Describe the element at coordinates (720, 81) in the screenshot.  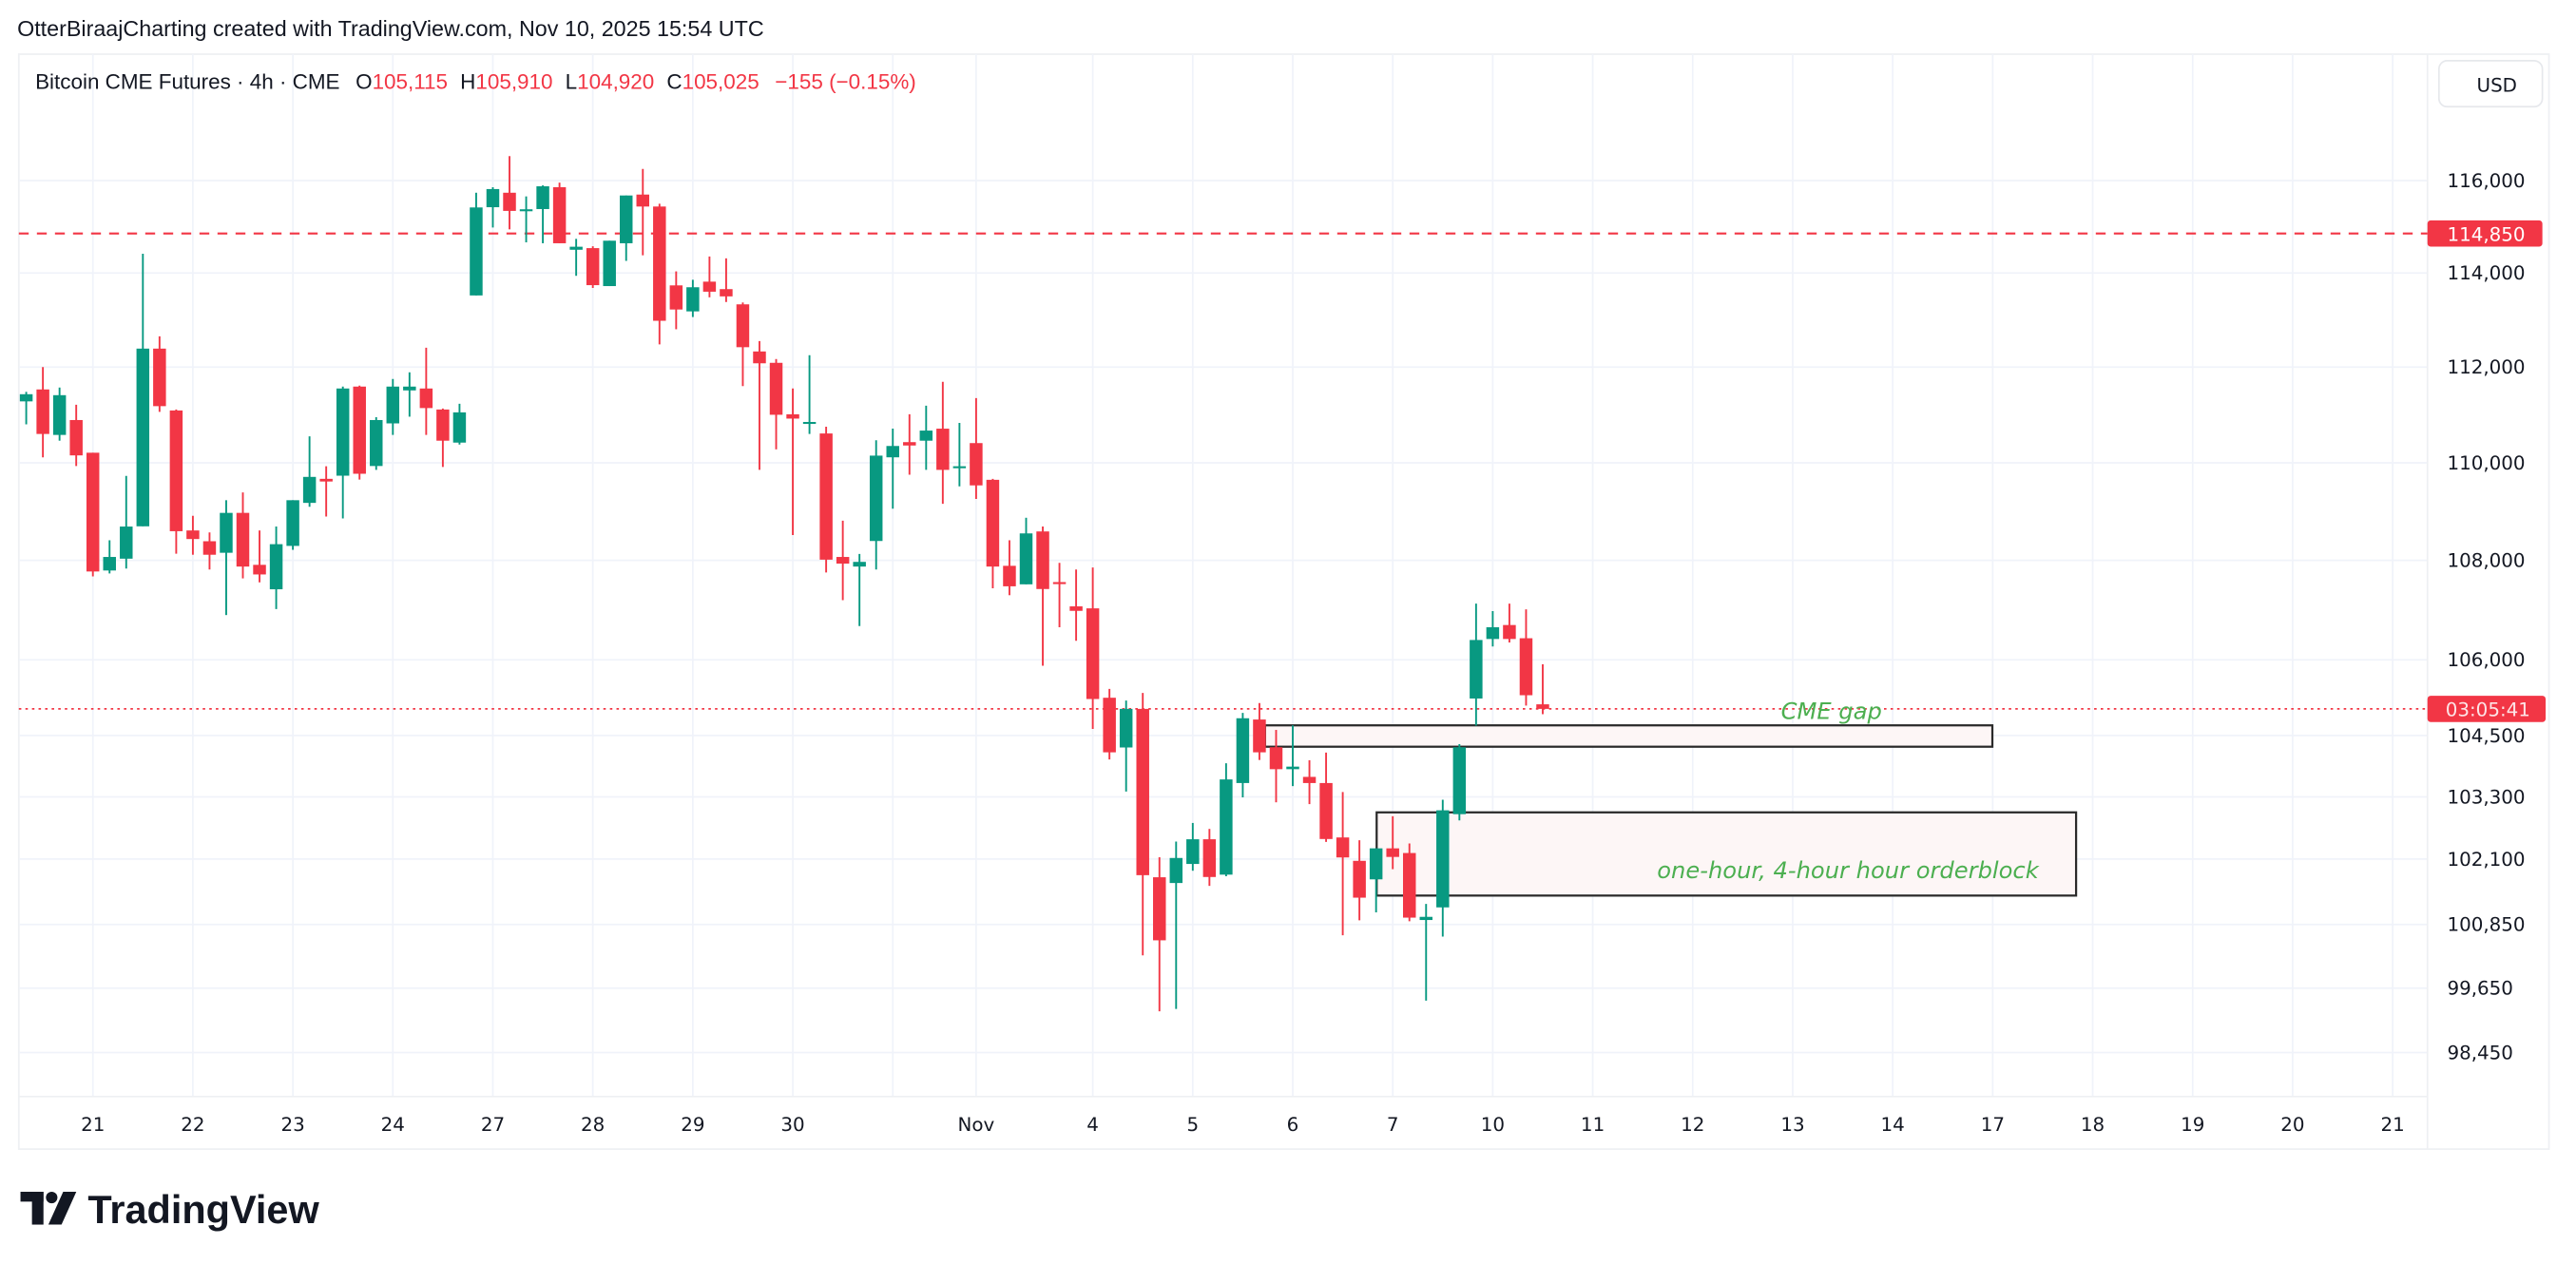
I see `close-value: 105,025` at that location.